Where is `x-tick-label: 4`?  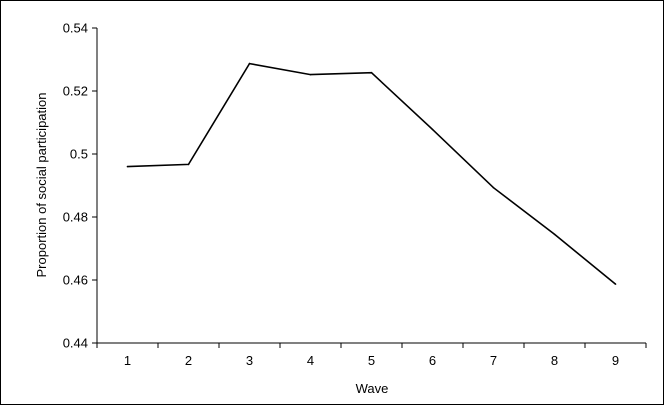 x-tick-label: 4 is located at coordinates (310, 360).